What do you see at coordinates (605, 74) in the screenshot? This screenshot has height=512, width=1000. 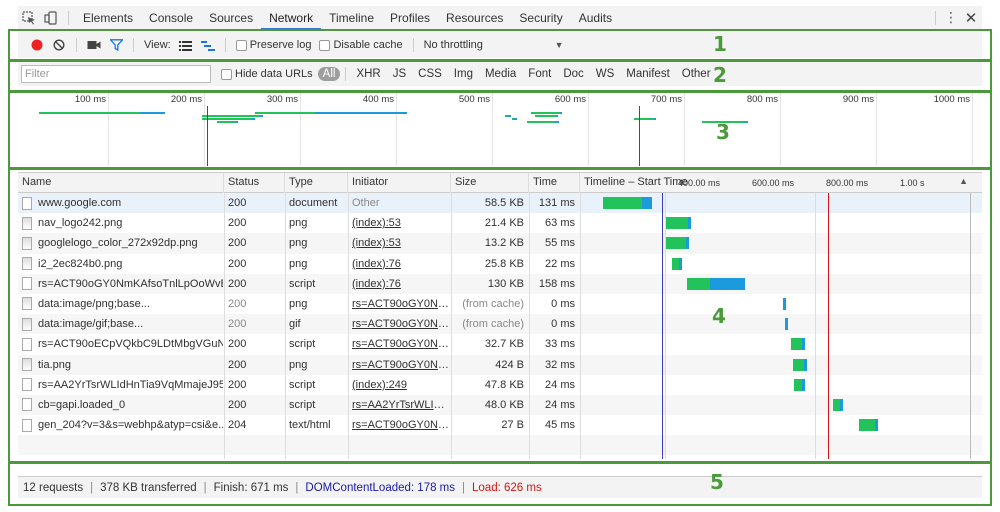 I see `filter-type-ws: WS` at bounding box center [605, 74].